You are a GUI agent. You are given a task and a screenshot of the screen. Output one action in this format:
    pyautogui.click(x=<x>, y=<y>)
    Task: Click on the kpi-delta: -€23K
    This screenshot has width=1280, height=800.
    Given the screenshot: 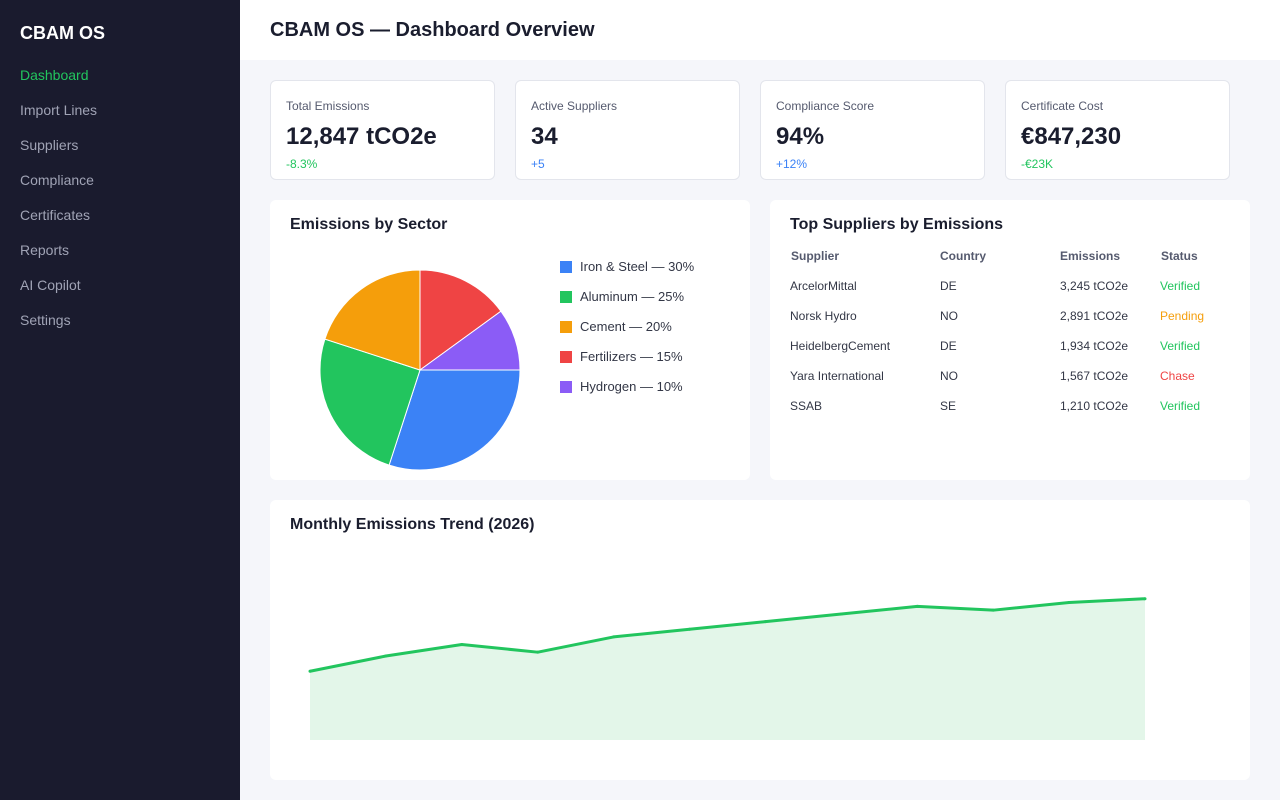 What is the action you would take?
    pyautogui.click(x=1037, y=164)
    